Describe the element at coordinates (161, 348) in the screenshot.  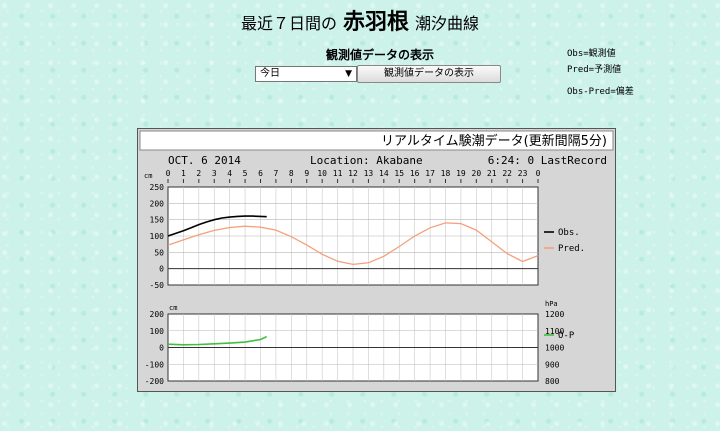
I see `bottom-y-tick-label: 0` at that location.